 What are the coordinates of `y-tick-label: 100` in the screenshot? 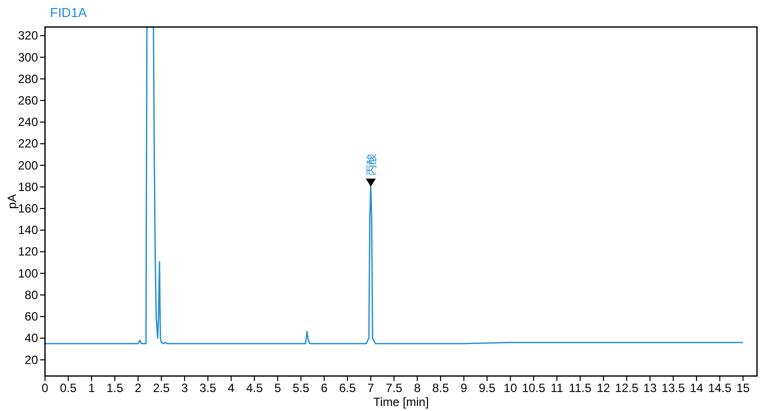 It's located at (28, 273).